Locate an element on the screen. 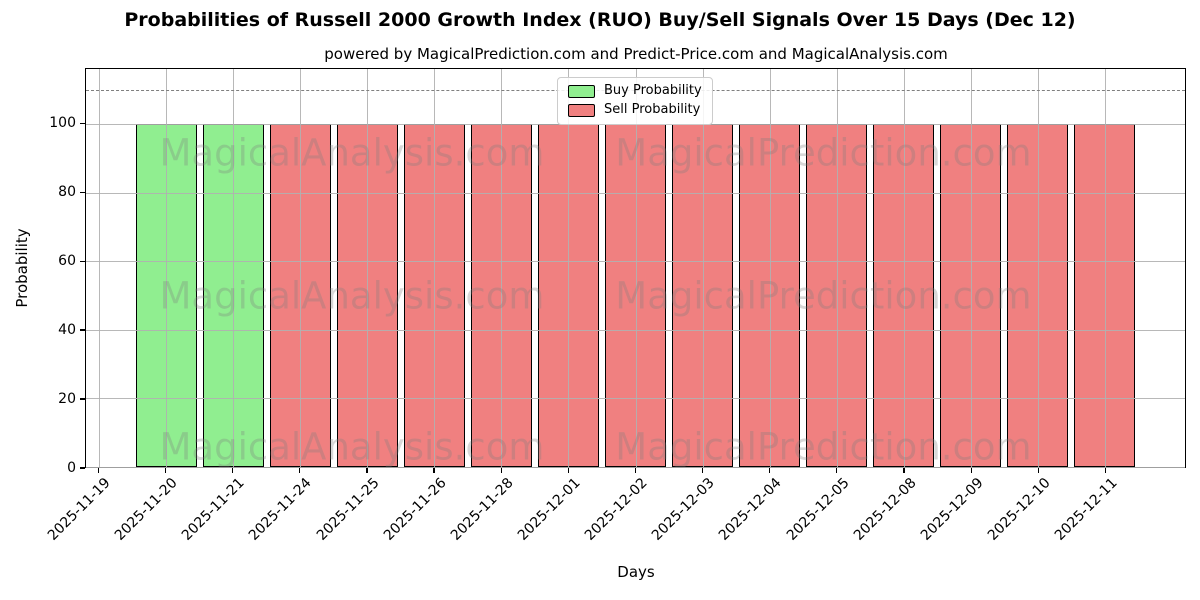 The image size is (1200, 600). legend-item-sell: Sell Probability is located at coordinates (635, 110).